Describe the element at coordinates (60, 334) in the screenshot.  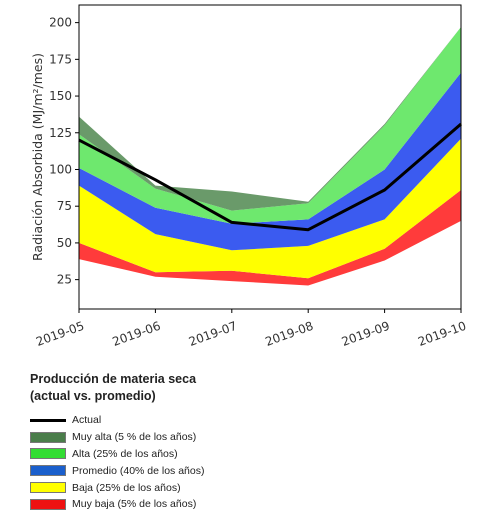
I see `x-tick-label: 2019-05` at that location.